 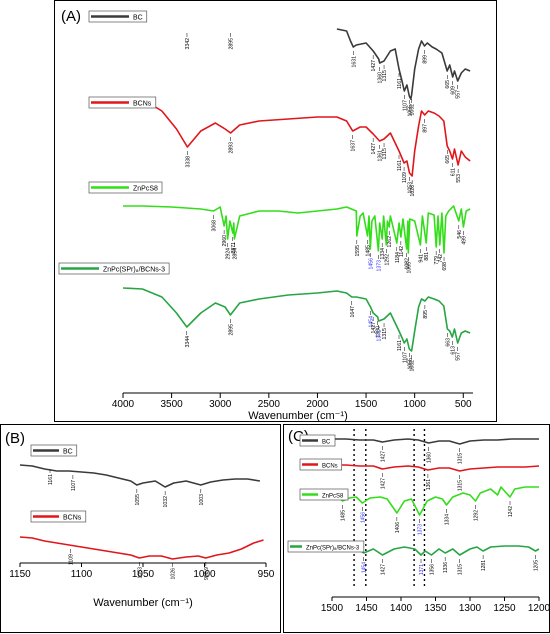 I want to click on peak-label: 1637, so click(x=354, y=146).